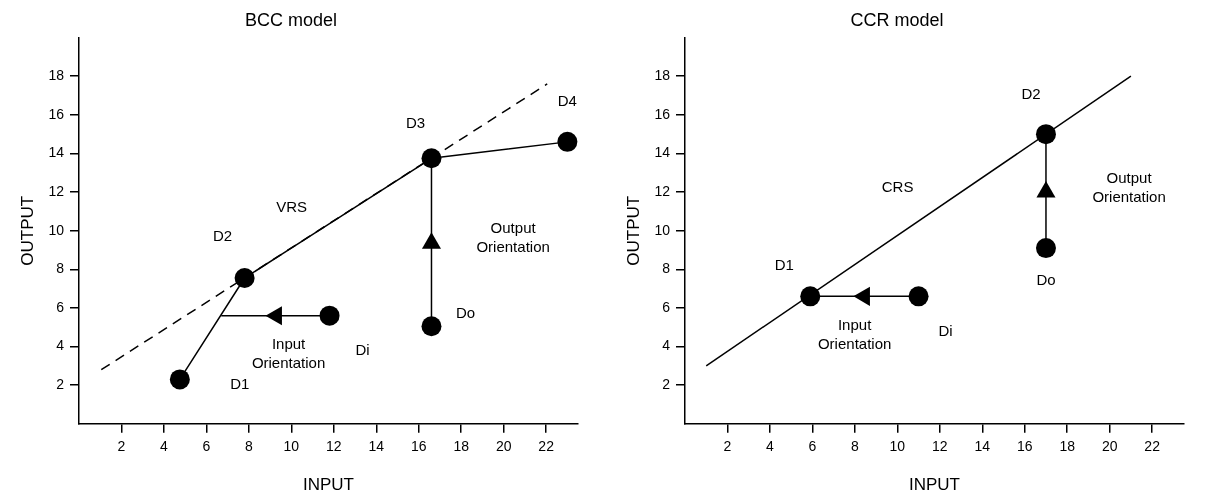 The image size is (1212, 502). I want to click on series-label: D3, so click(415, 123).